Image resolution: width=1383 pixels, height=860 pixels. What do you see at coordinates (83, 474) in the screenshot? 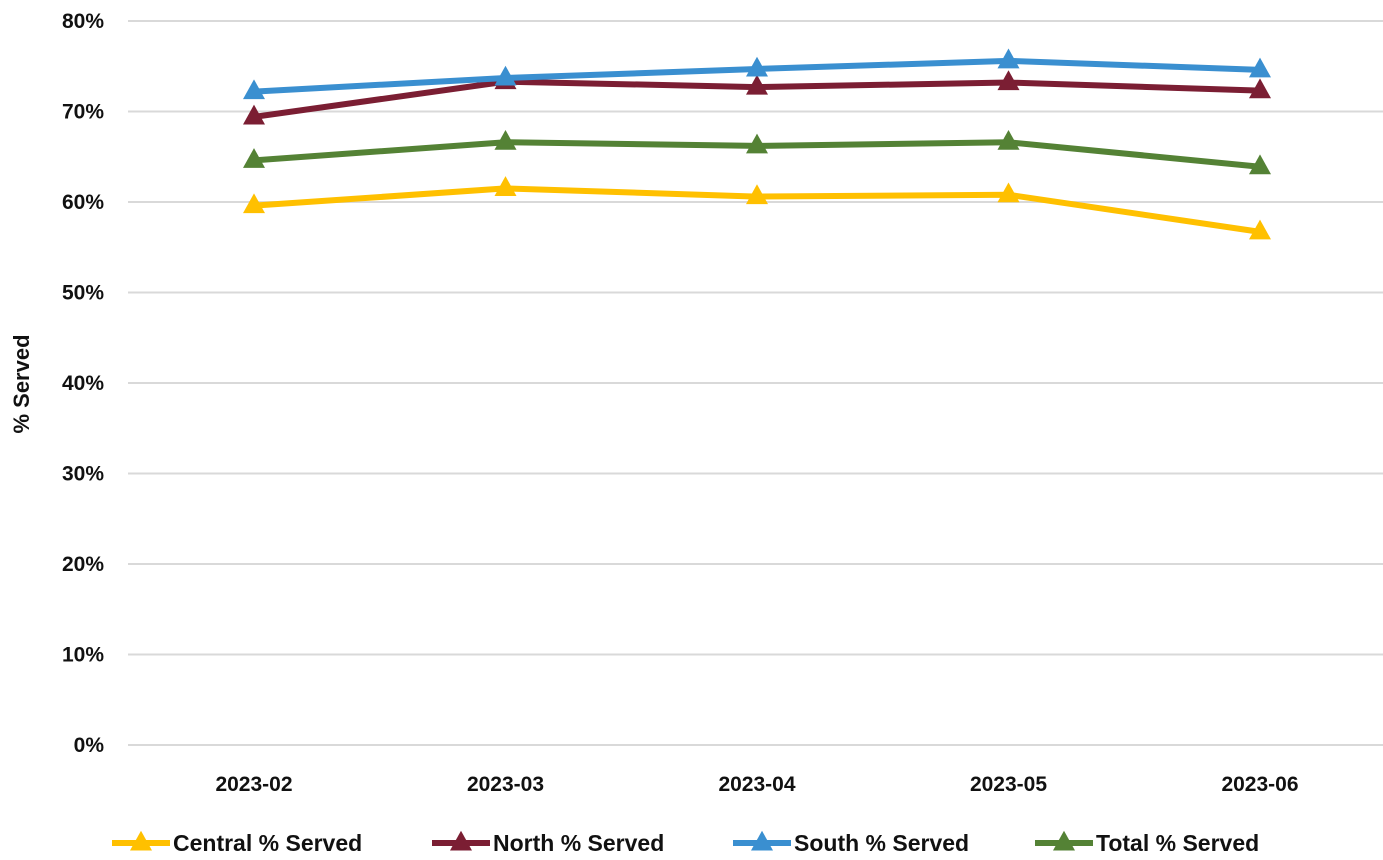
I see `y-tick-label: 30%` at bounding box center [83, 474].